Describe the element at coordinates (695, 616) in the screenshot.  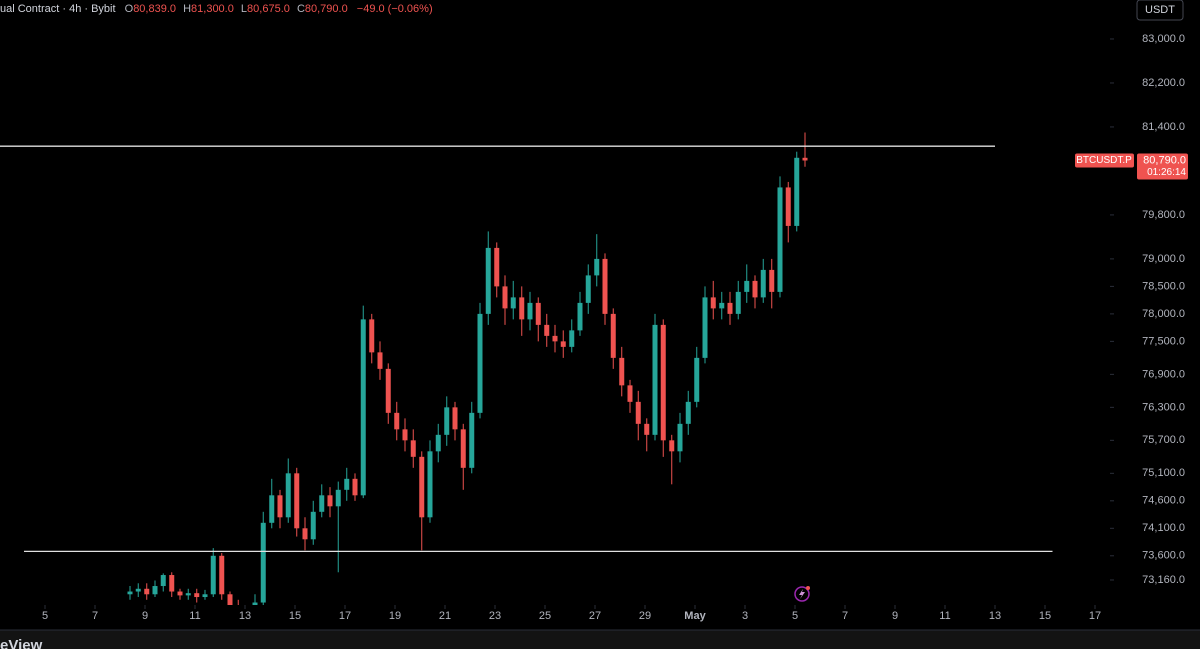
I see `x-tick-label: May` at that location.